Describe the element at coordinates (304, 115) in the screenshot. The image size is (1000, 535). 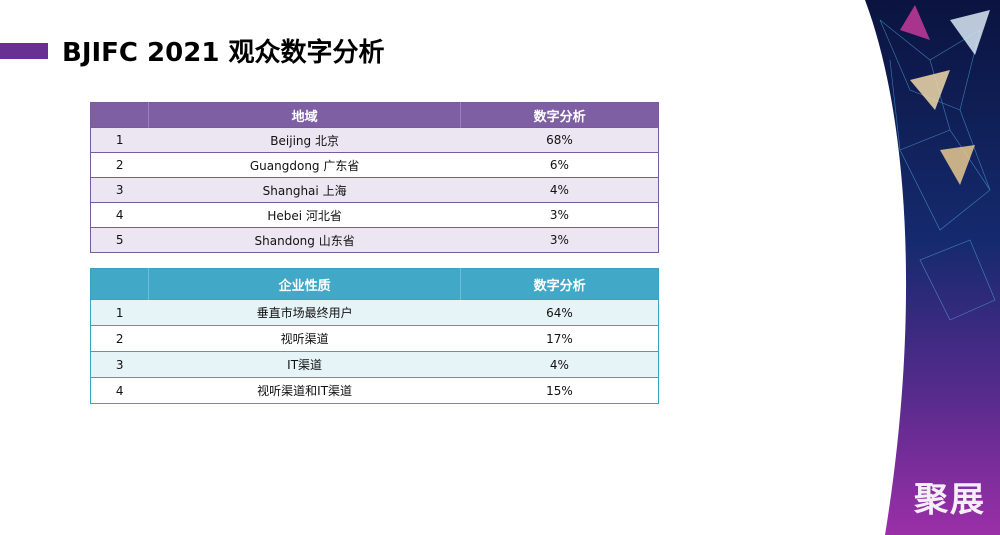
I see `header-region: 地域` at that location.